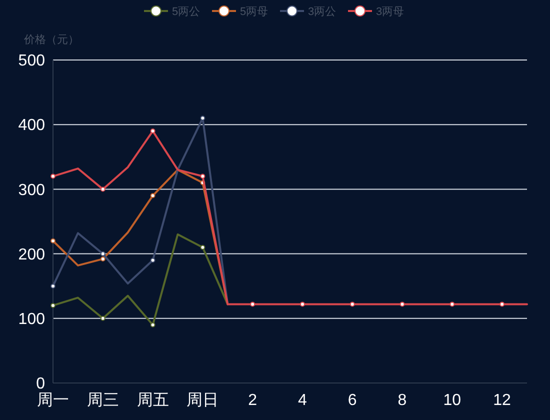 The image size is (550, 420). Describe the element at coordinates (102, 400) in the screenshot. I see `x-tick-label: 周三` at that location.